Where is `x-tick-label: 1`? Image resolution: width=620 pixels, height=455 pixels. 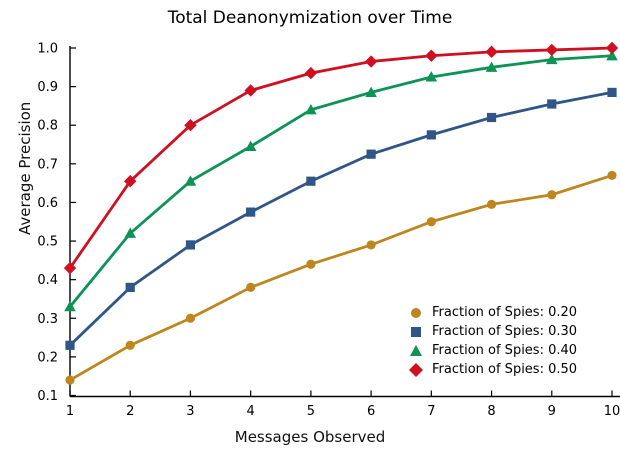
x-tick-label: 1 is located at coordinates (70, 411).